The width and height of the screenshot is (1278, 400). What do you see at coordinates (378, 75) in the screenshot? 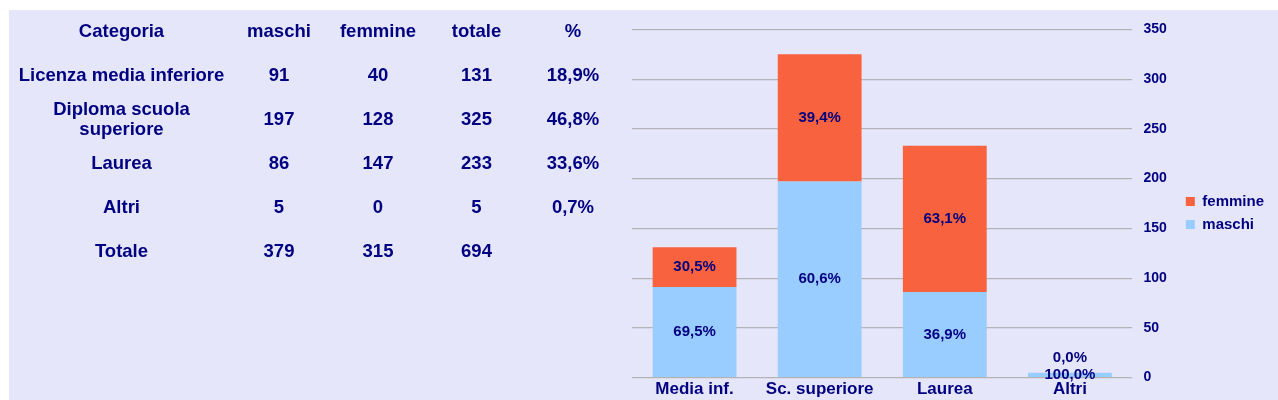
I see `data-label: 40` at bounding box center [378, 75].